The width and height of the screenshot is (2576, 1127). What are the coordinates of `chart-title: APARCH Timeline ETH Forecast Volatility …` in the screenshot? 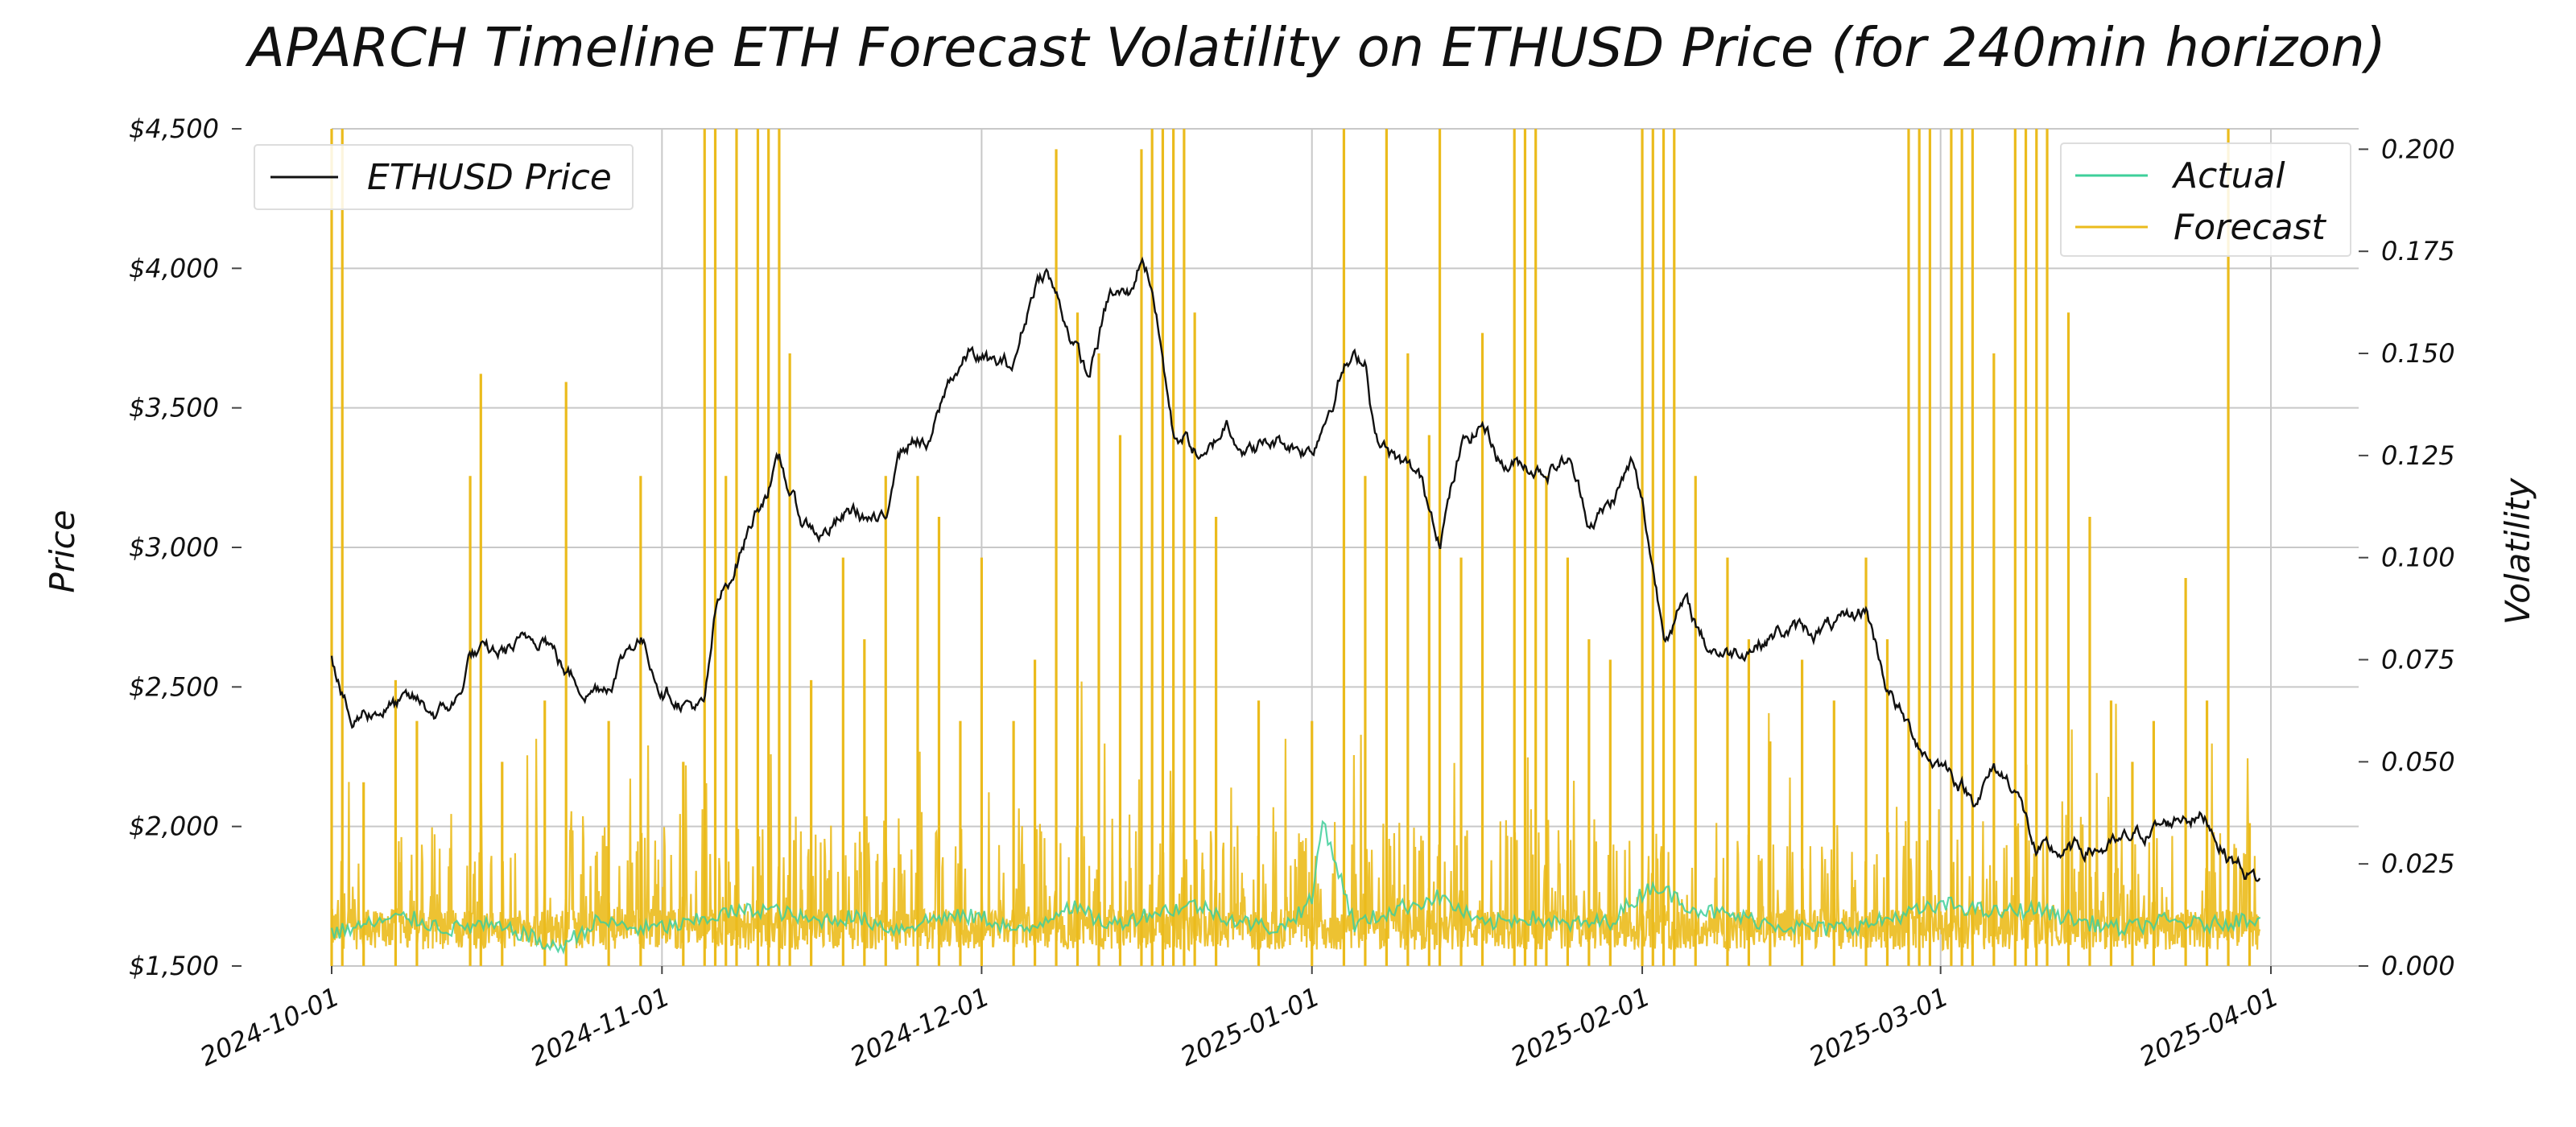 It's located at (1315, 47).